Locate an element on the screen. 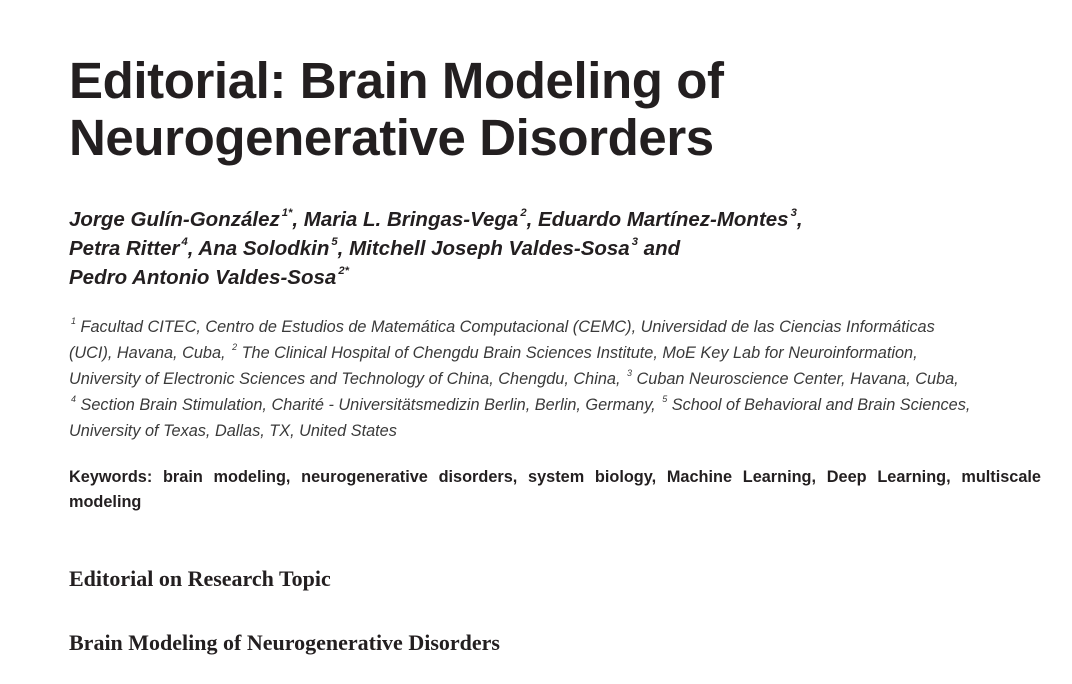 Image resolution: width=1072 pixels, height=684 pixels. affiliation-number: 2 is located at coordinates (235, 347).